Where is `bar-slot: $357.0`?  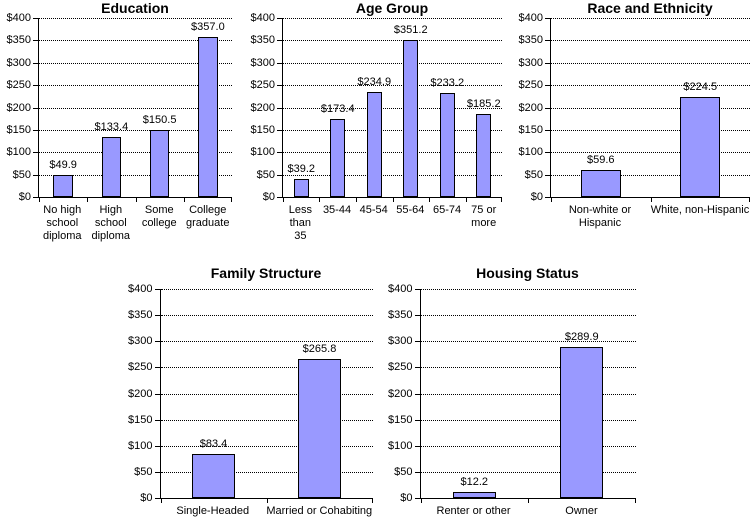
bar-slot: $357.0 is located at coordinates (208, 107).